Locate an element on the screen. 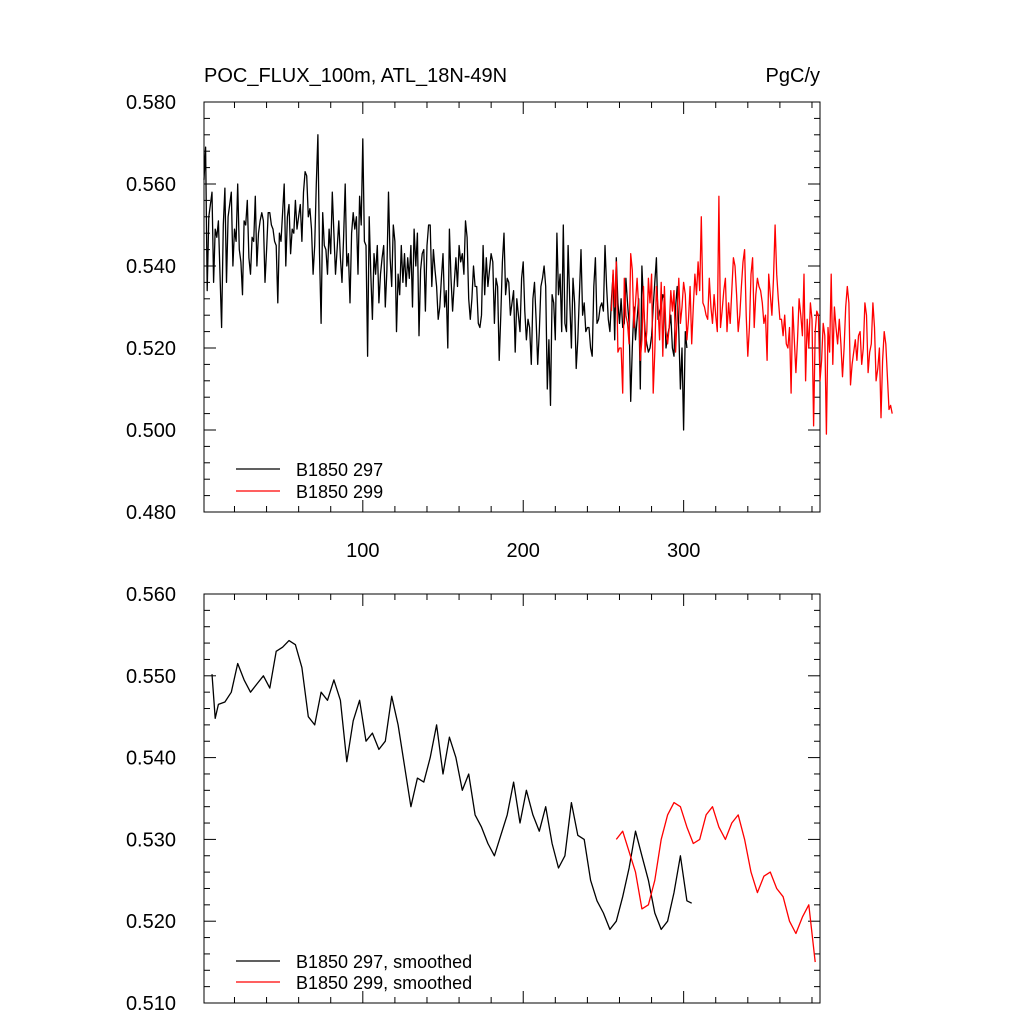  x-tick-label: 200 is located at coordinates (523, 551).